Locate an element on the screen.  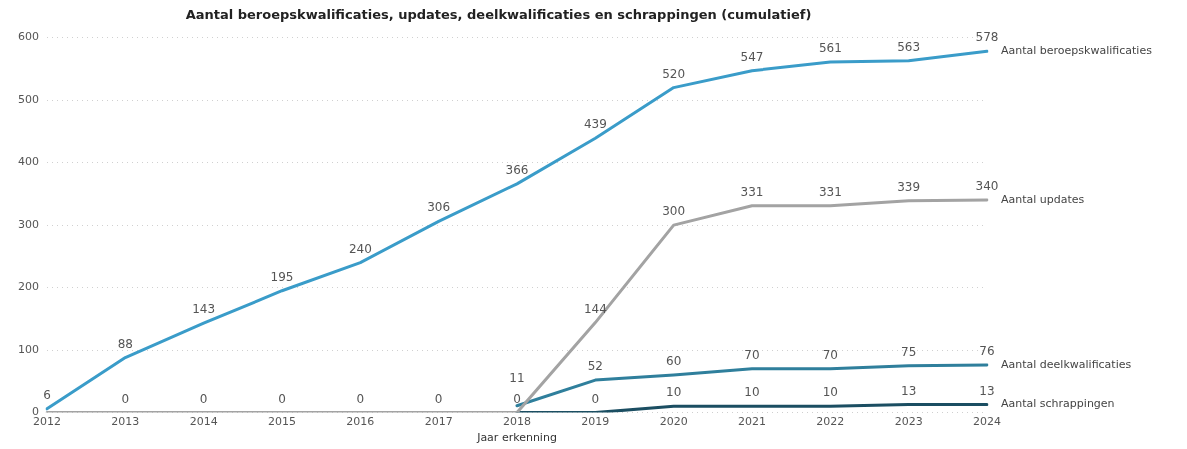
data-label: 52 is located at coordinates (595, 366).